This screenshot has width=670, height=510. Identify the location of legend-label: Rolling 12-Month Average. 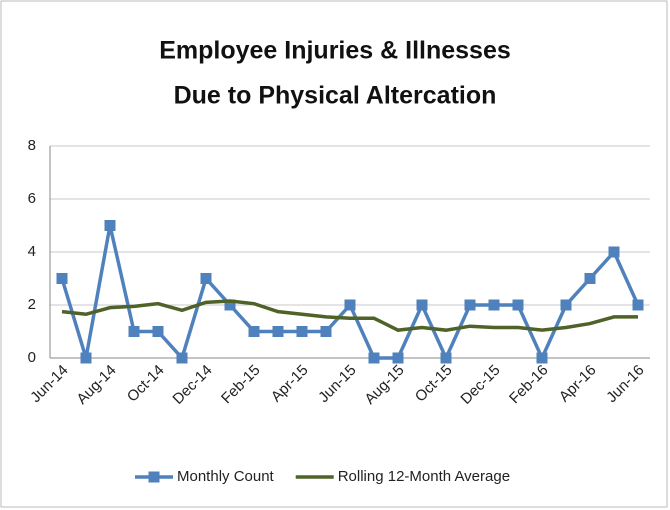
(424, 476).